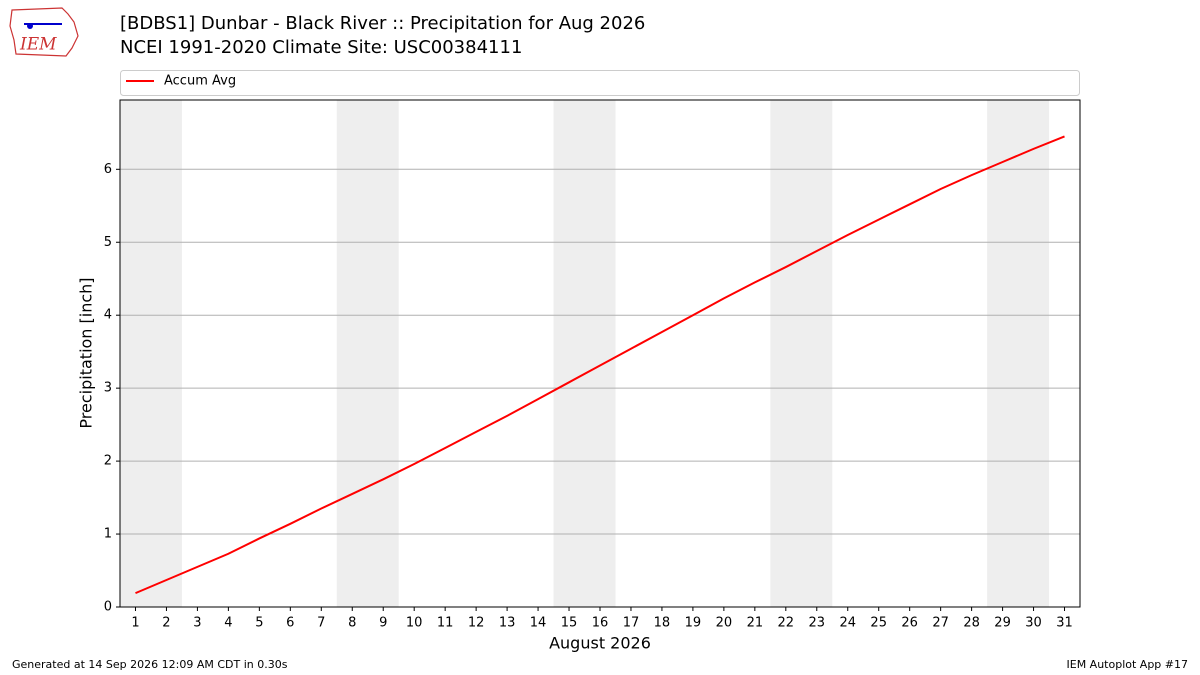  What do you see at coordinates (108, 242) in the screenshot?
I see `y-tick-label: 5` at bounding box center [108, 242].